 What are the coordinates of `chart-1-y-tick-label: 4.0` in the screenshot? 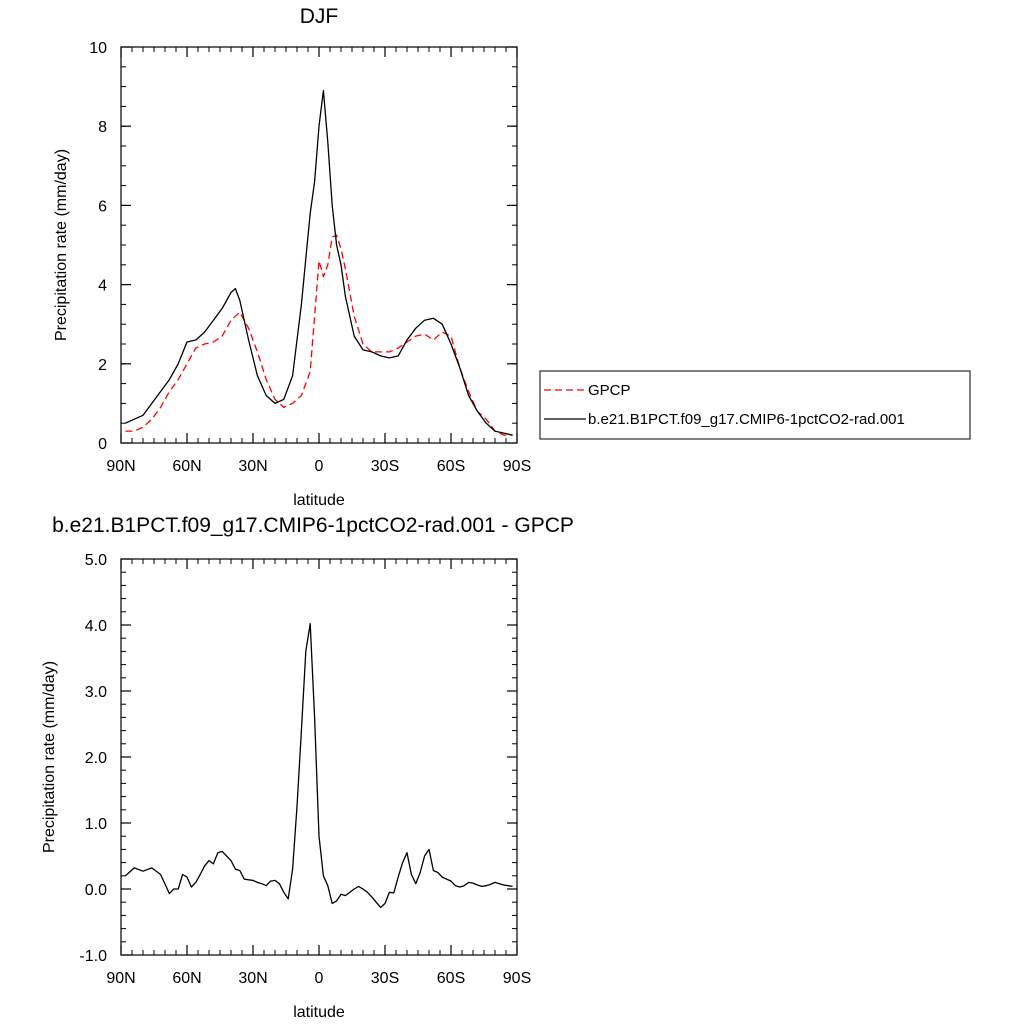 It's located at (96, 626).